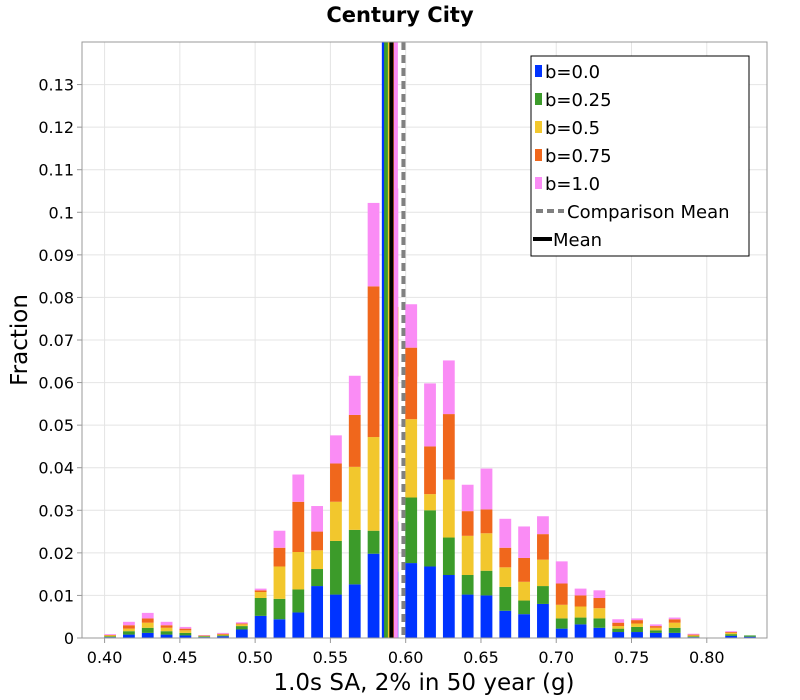  Describe the element at coordinates (56, 340) in the screenshot. I see `y-tick-label: 0.07` at that location.